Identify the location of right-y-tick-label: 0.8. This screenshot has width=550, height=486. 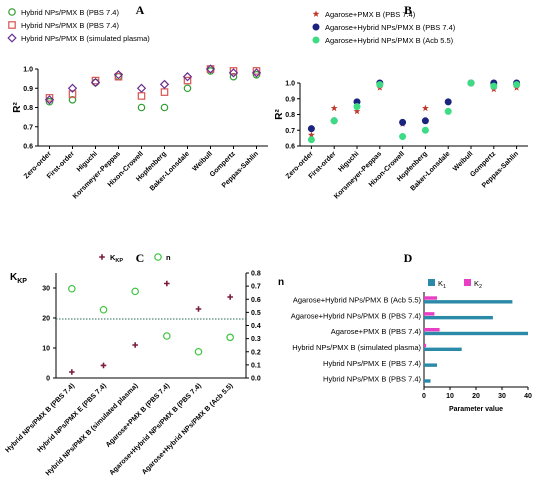
(256, 274).